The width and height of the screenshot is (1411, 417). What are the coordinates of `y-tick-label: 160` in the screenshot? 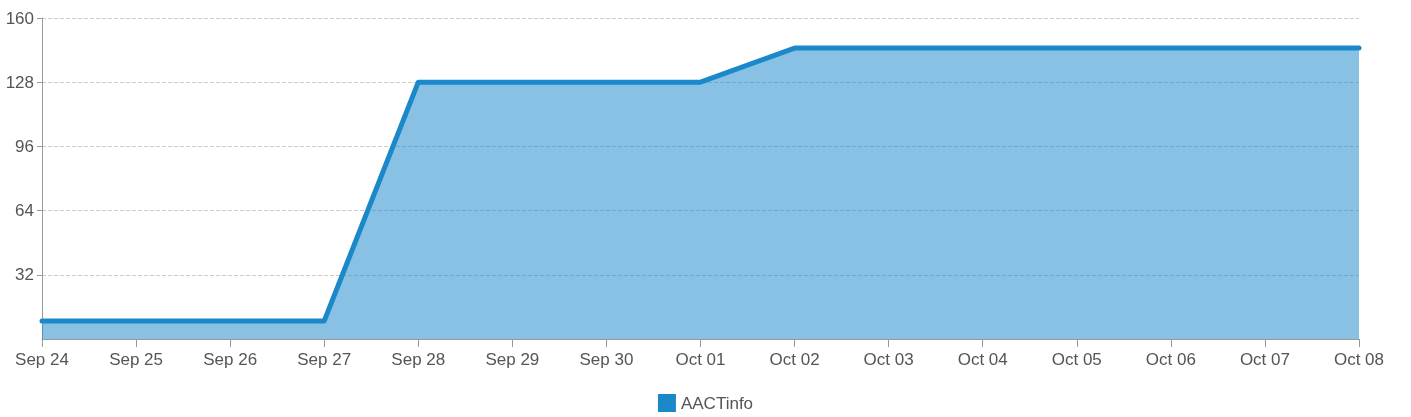 It's located at (19, 18).